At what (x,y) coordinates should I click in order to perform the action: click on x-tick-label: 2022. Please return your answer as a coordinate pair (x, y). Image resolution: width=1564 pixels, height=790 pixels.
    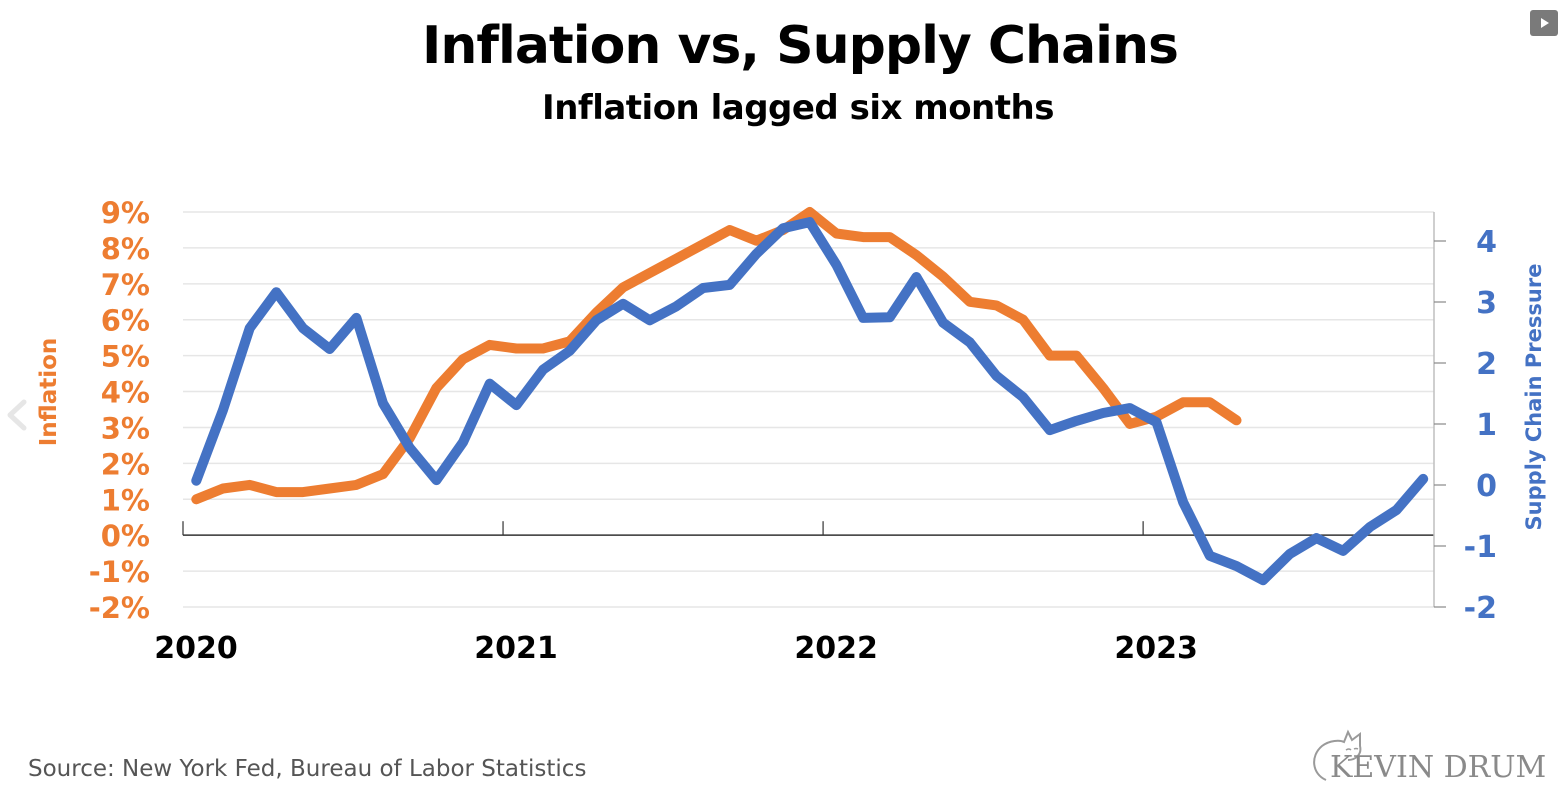
    Looking at the image, I should click on (836, 648).